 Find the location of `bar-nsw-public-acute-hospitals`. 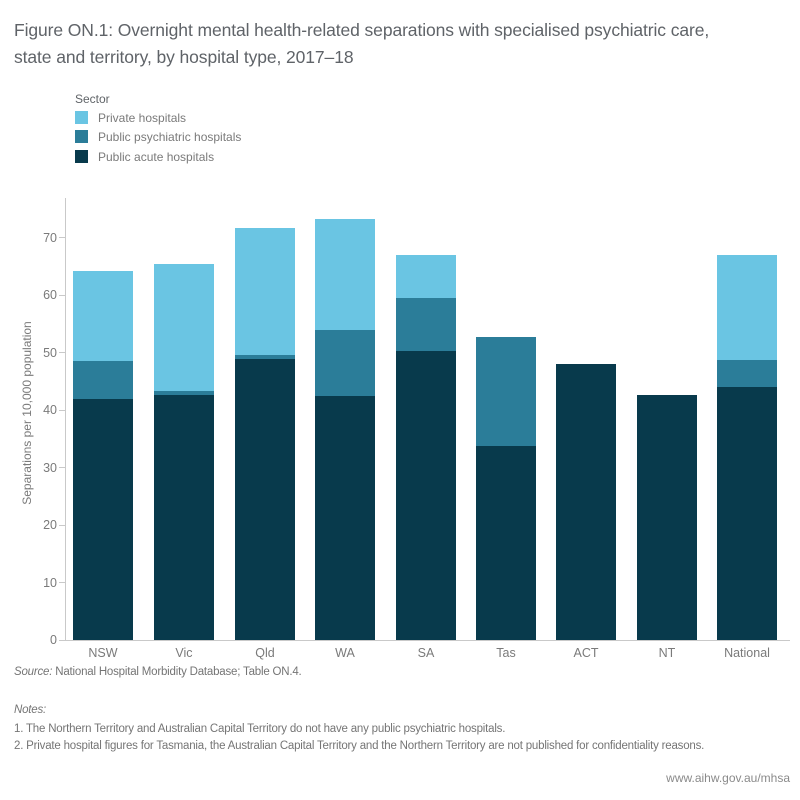

bar-nsw-public-acute-hospitals is located at coordinates (103, 519).